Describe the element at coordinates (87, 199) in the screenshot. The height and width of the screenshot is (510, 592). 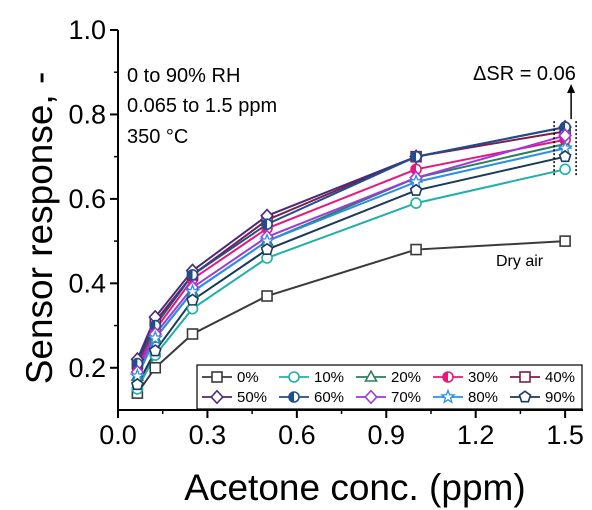
I see `y-tick-label: 0.6` at that location.